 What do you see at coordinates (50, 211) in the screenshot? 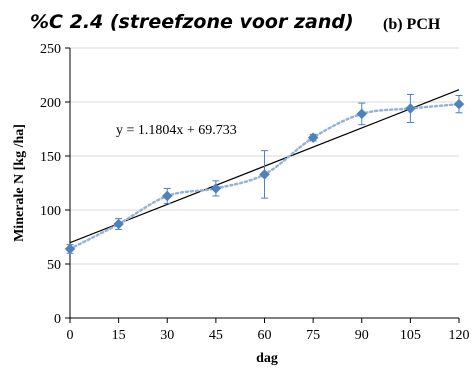
I see `y-tick-label: 100` at bounding box center [50, 211].